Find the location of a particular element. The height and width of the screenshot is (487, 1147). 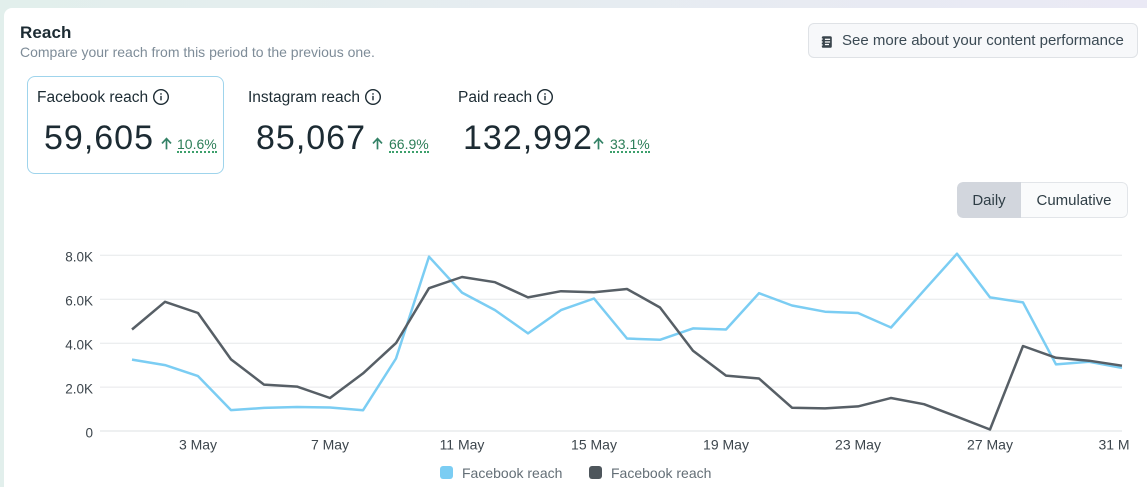

svg-text: 11 May is located at coordinates (462, 445).